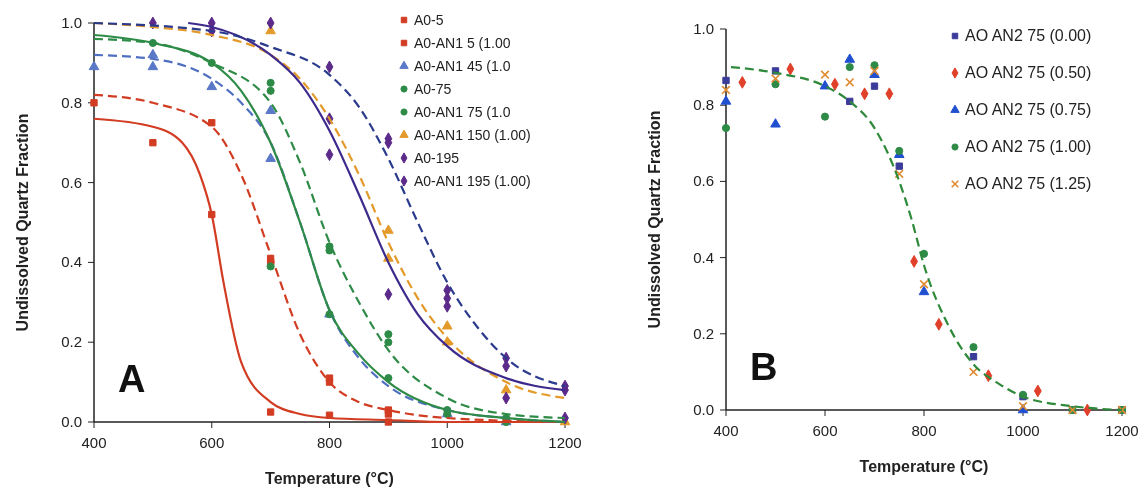  What do you see at coordinates (472, 181) in the screenshot?
I see `legend-label: A0-AN1 195 (1.00)` at bounding box center [472, 181].